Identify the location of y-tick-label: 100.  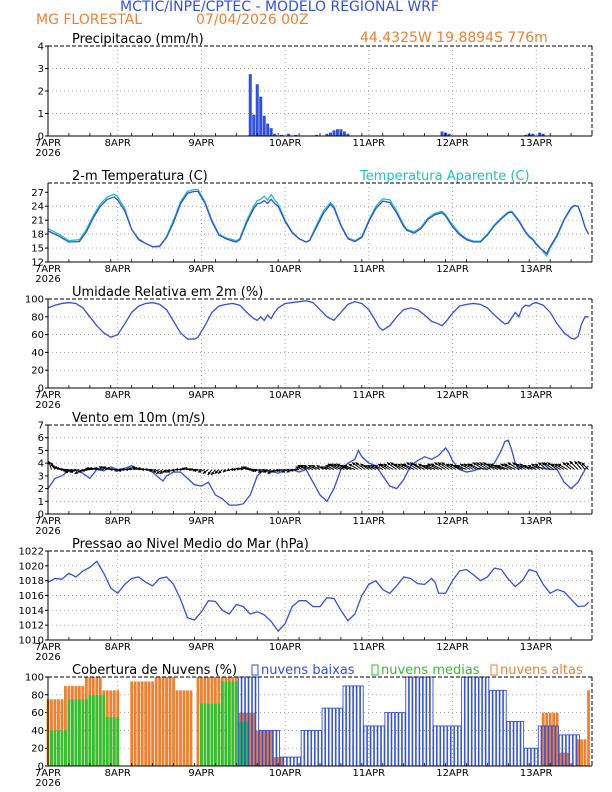
(34, 678).